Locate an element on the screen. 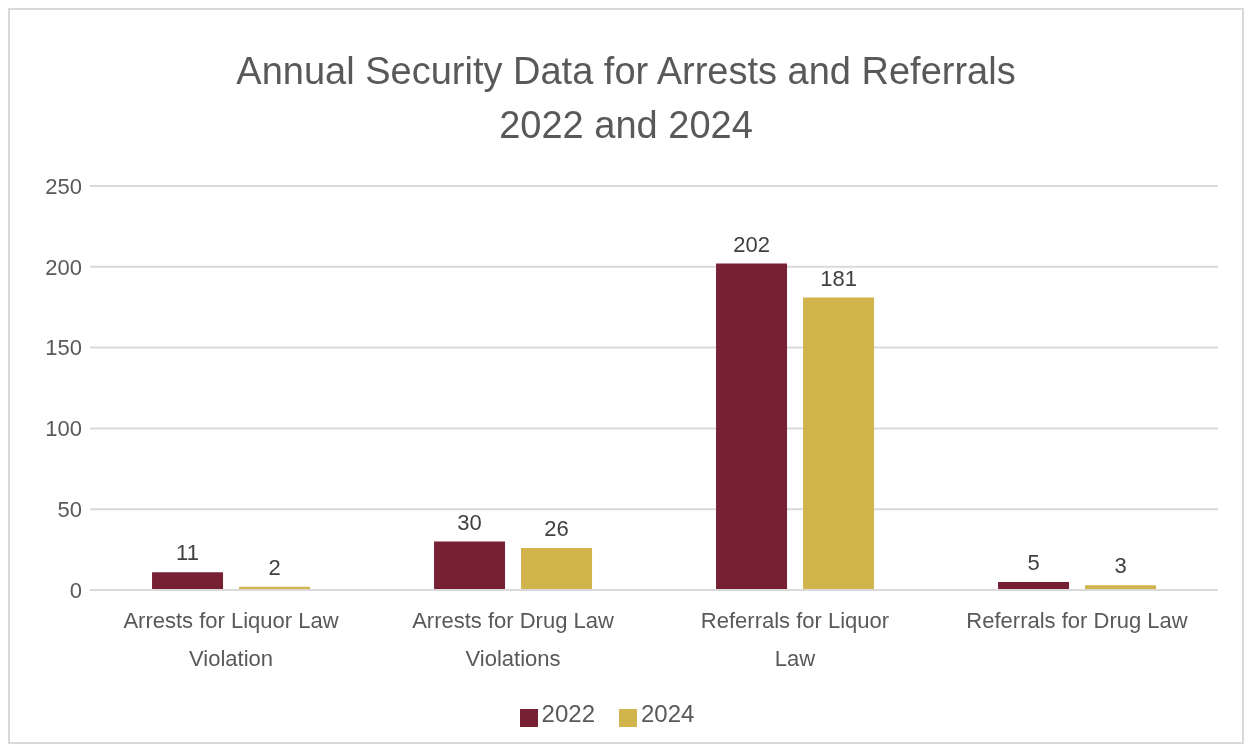 This screenshot has width=1249, height=748. data-label: 202 is located at coordinates (751, 244).